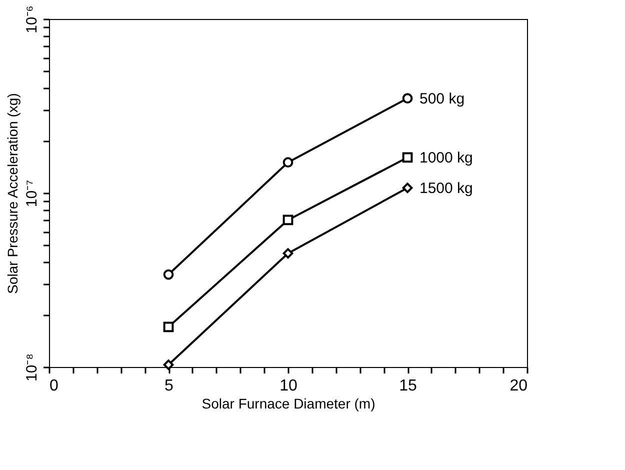 This screenshot has height=470, width=625. Describe the element at coordinates (289, 386) in the screenshot. I see `x-tick-label: 10` at that location.